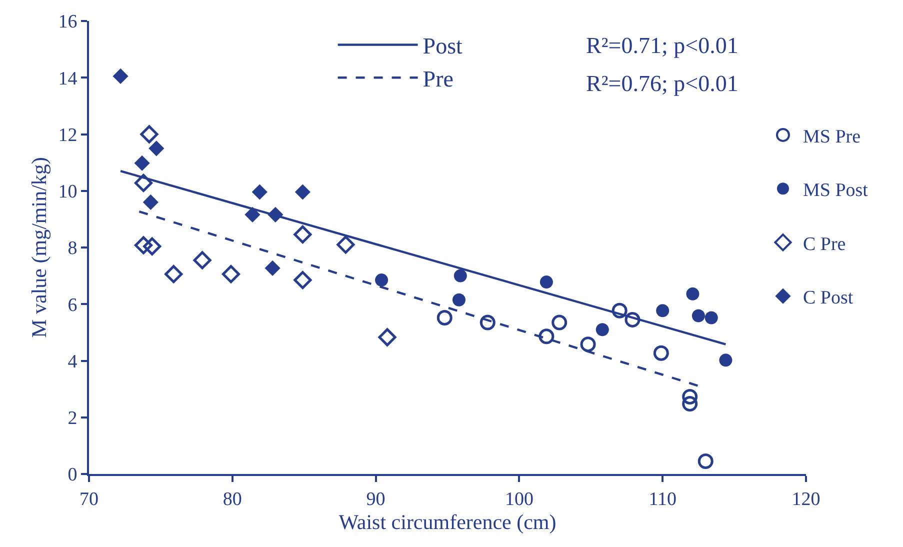 This screenshot has height=547, width=903. What do you see at coordinates (443, 46) in the screenshot?
I see `legend-label: Post` at bounding box center [443, 46].